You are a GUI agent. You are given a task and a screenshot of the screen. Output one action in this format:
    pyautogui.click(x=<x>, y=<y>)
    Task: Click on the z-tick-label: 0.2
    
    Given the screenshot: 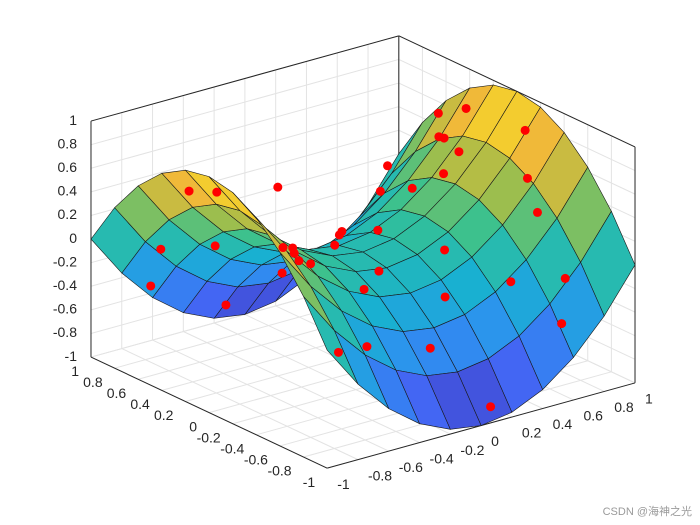 What is the action you would take?
    pyautogui.click(x=68, y=214)
    